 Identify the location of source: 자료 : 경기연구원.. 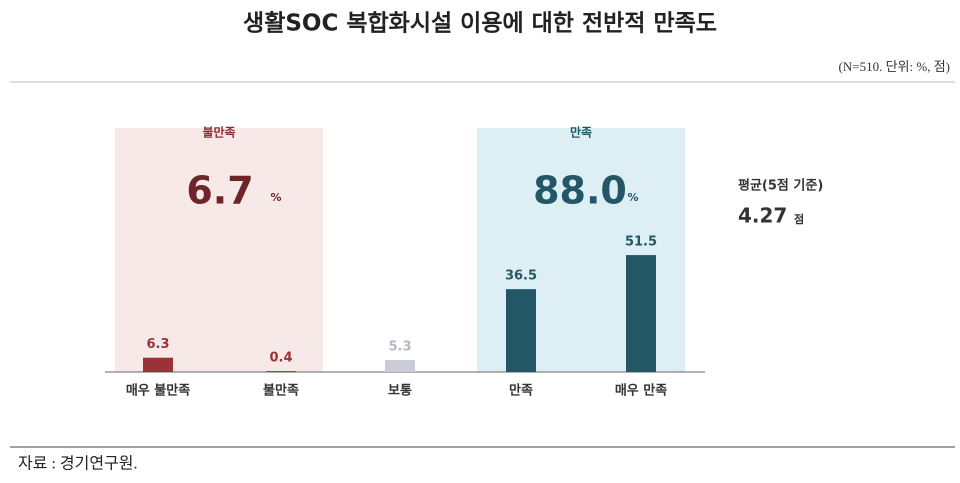
(78, 464).